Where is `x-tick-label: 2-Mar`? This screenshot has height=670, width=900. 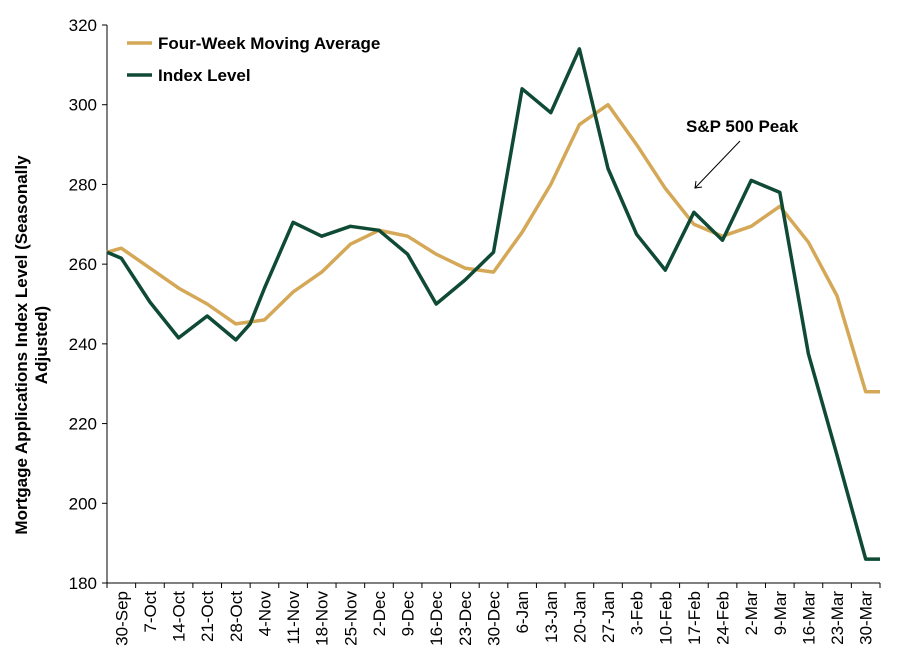 x-tick-label: 2-Mar is located at coordinates (751, 613).